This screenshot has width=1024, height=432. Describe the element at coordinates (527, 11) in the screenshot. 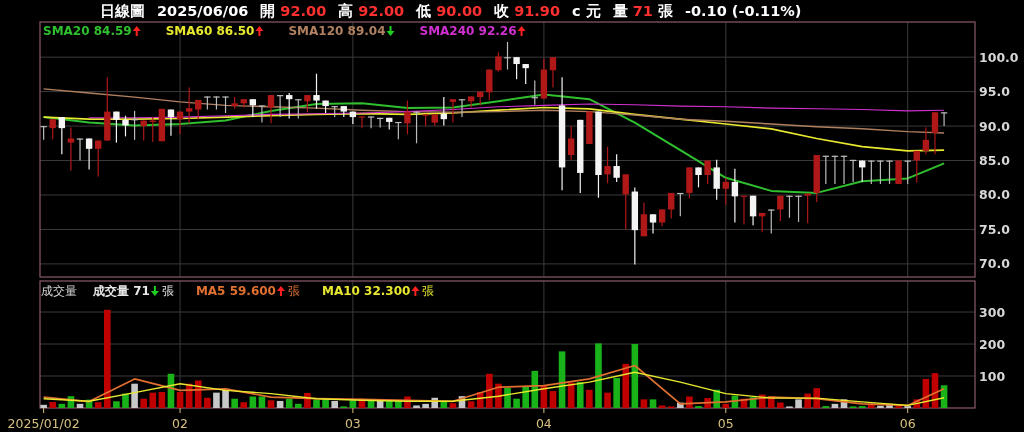

I see `text: 收 91.90` at that location.